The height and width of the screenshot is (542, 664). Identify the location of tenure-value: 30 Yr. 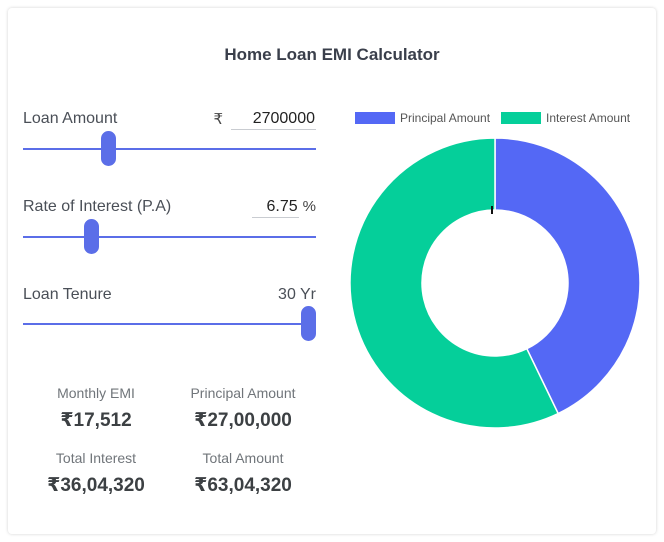
(297, 294).